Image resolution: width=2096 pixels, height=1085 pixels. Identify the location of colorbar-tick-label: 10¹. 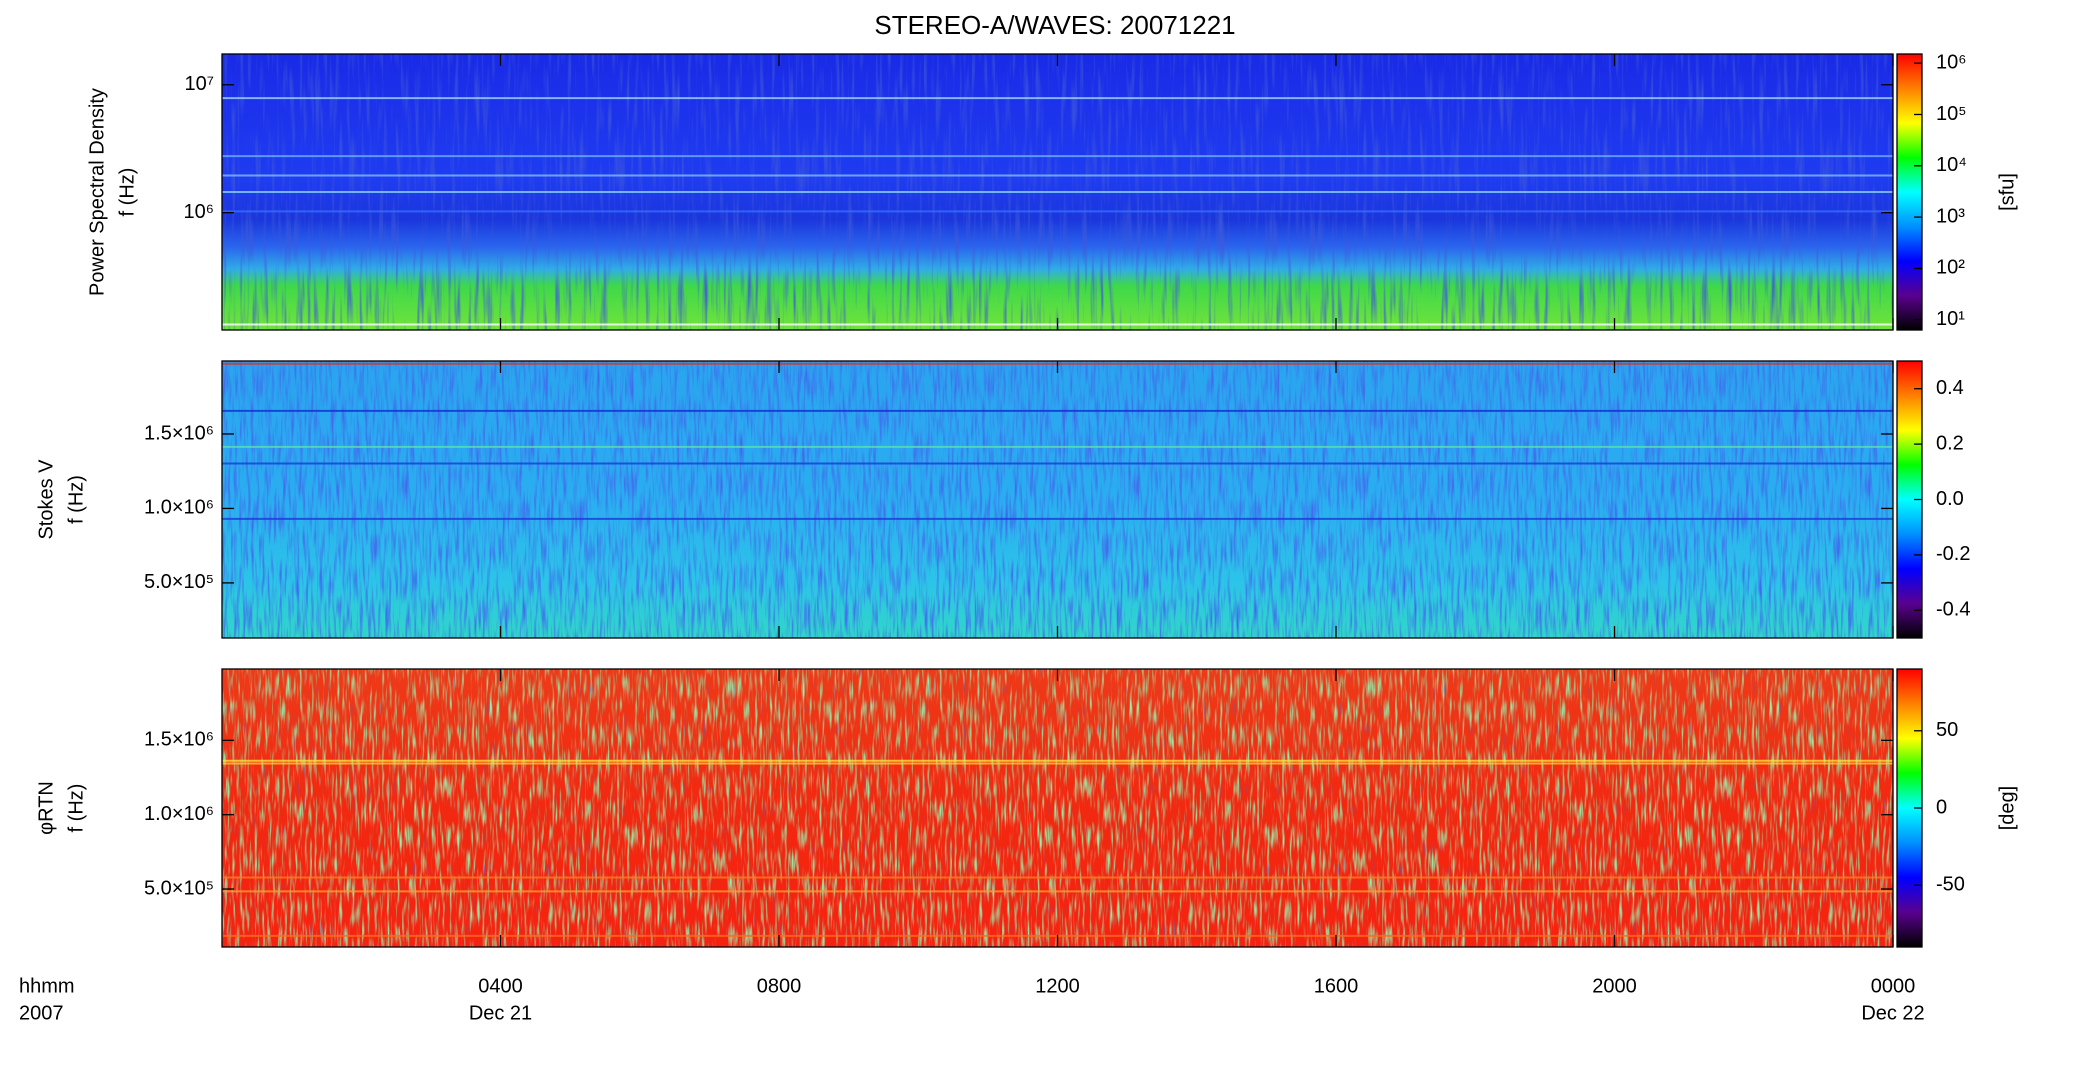
(1950, 319).